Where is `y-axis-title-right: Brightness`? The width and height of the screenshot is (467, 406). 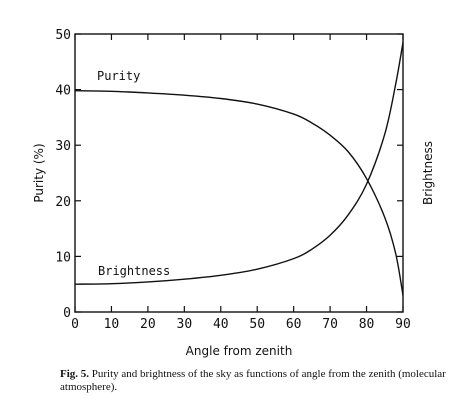
y-axis-title-right: Brightness is located at coordinates (428, 173).